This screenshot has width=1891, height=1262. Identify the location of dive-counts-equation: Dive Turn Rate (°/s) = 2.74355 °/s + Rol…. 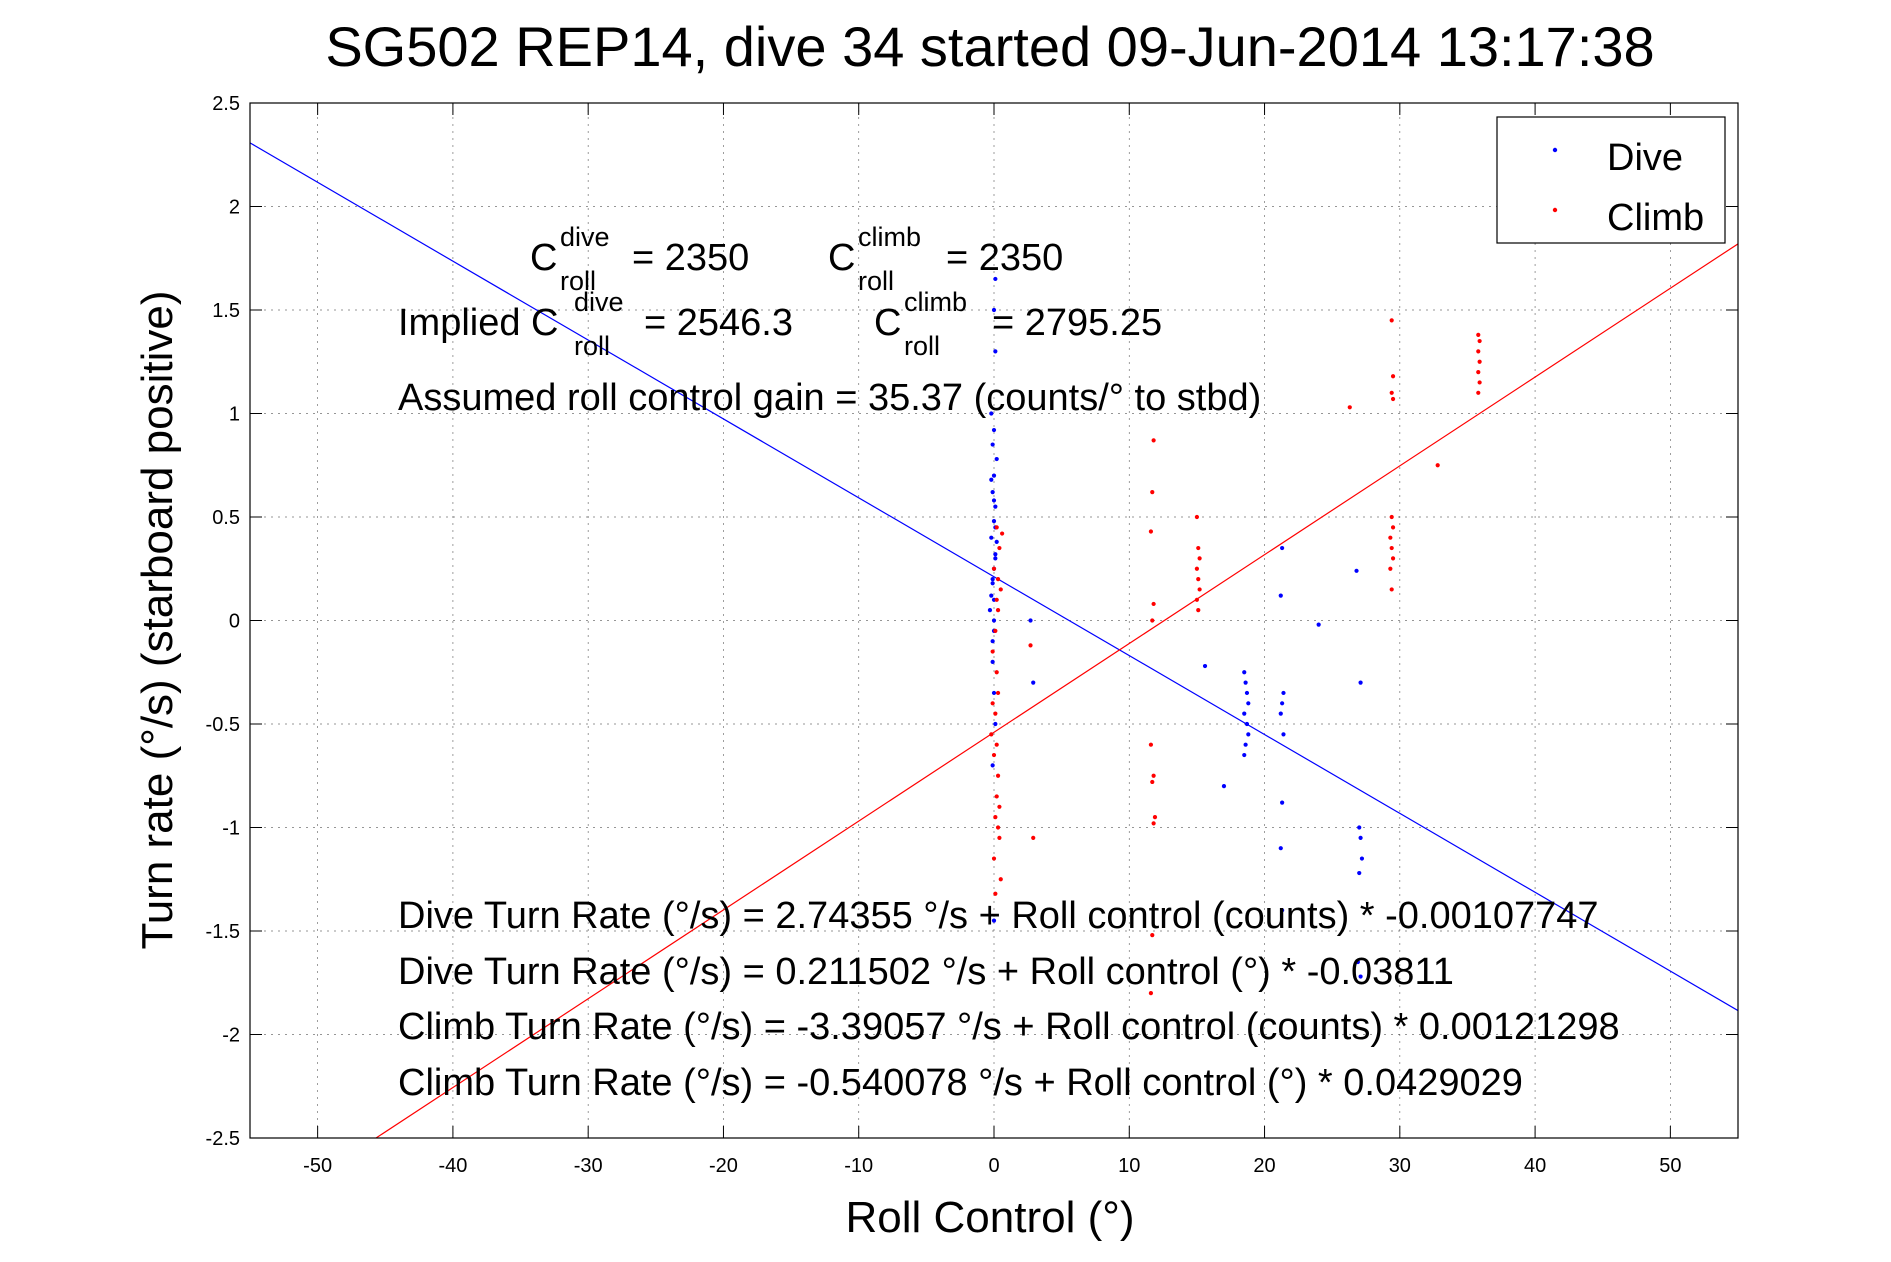
(998, 916).